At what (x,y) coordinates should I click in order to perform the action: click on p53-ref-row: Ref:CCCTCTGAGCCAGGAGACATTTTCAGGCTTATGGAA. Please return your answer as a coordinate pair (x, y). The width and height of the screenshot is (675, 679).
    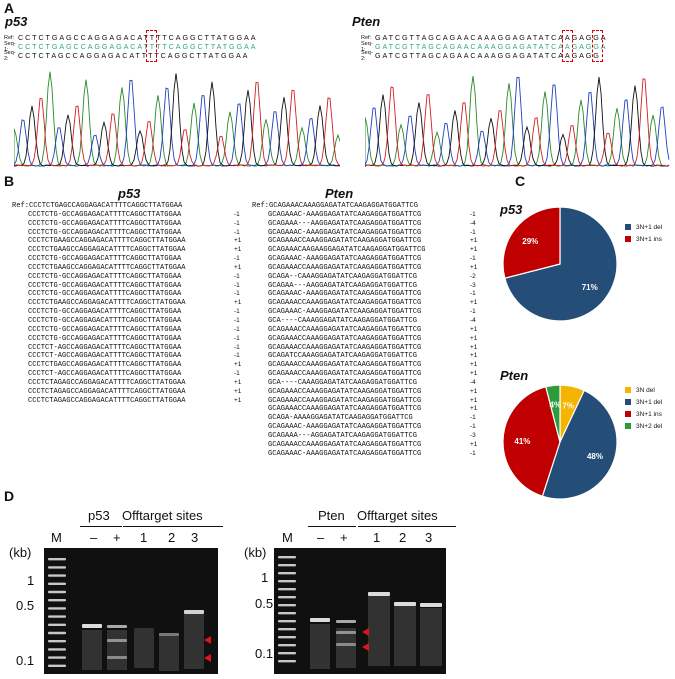
    Looking at the image, I should click on (126, 206).